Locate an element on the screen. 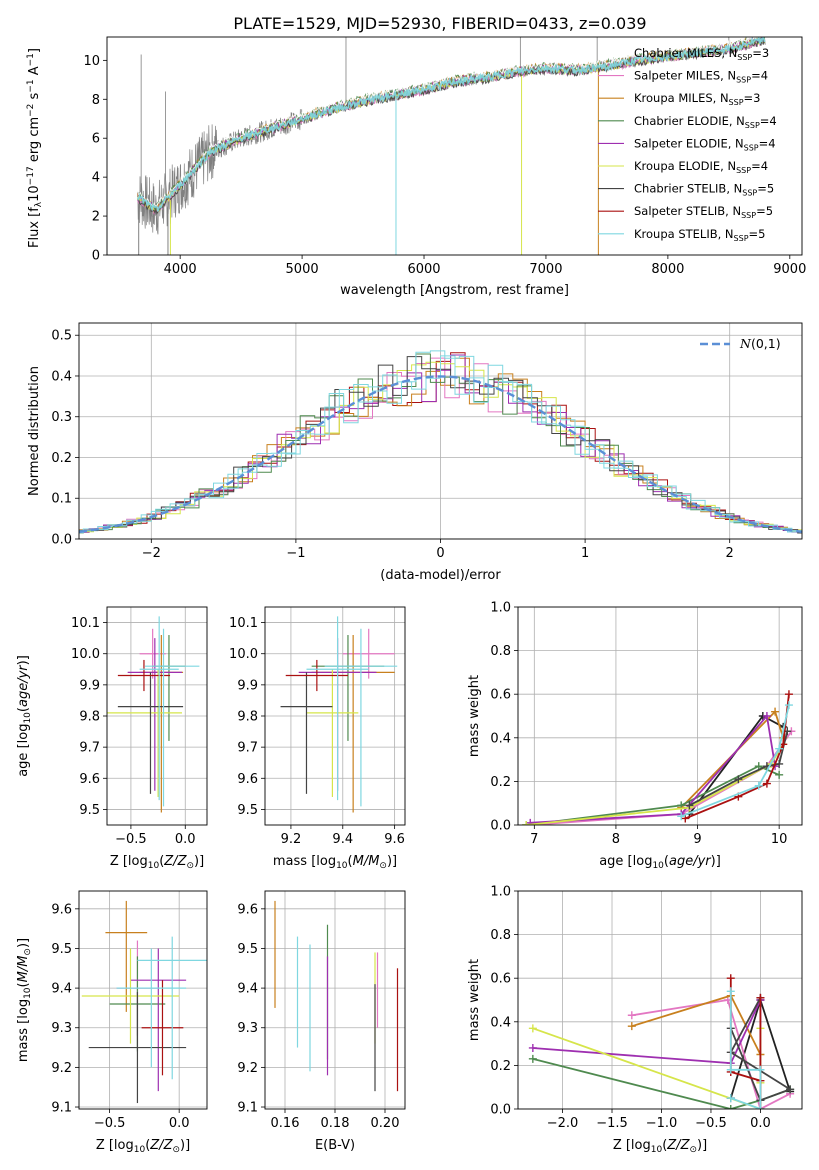 The image size is (819, 1170). y-tick-label: 10 is located at coordinates (91, 61).